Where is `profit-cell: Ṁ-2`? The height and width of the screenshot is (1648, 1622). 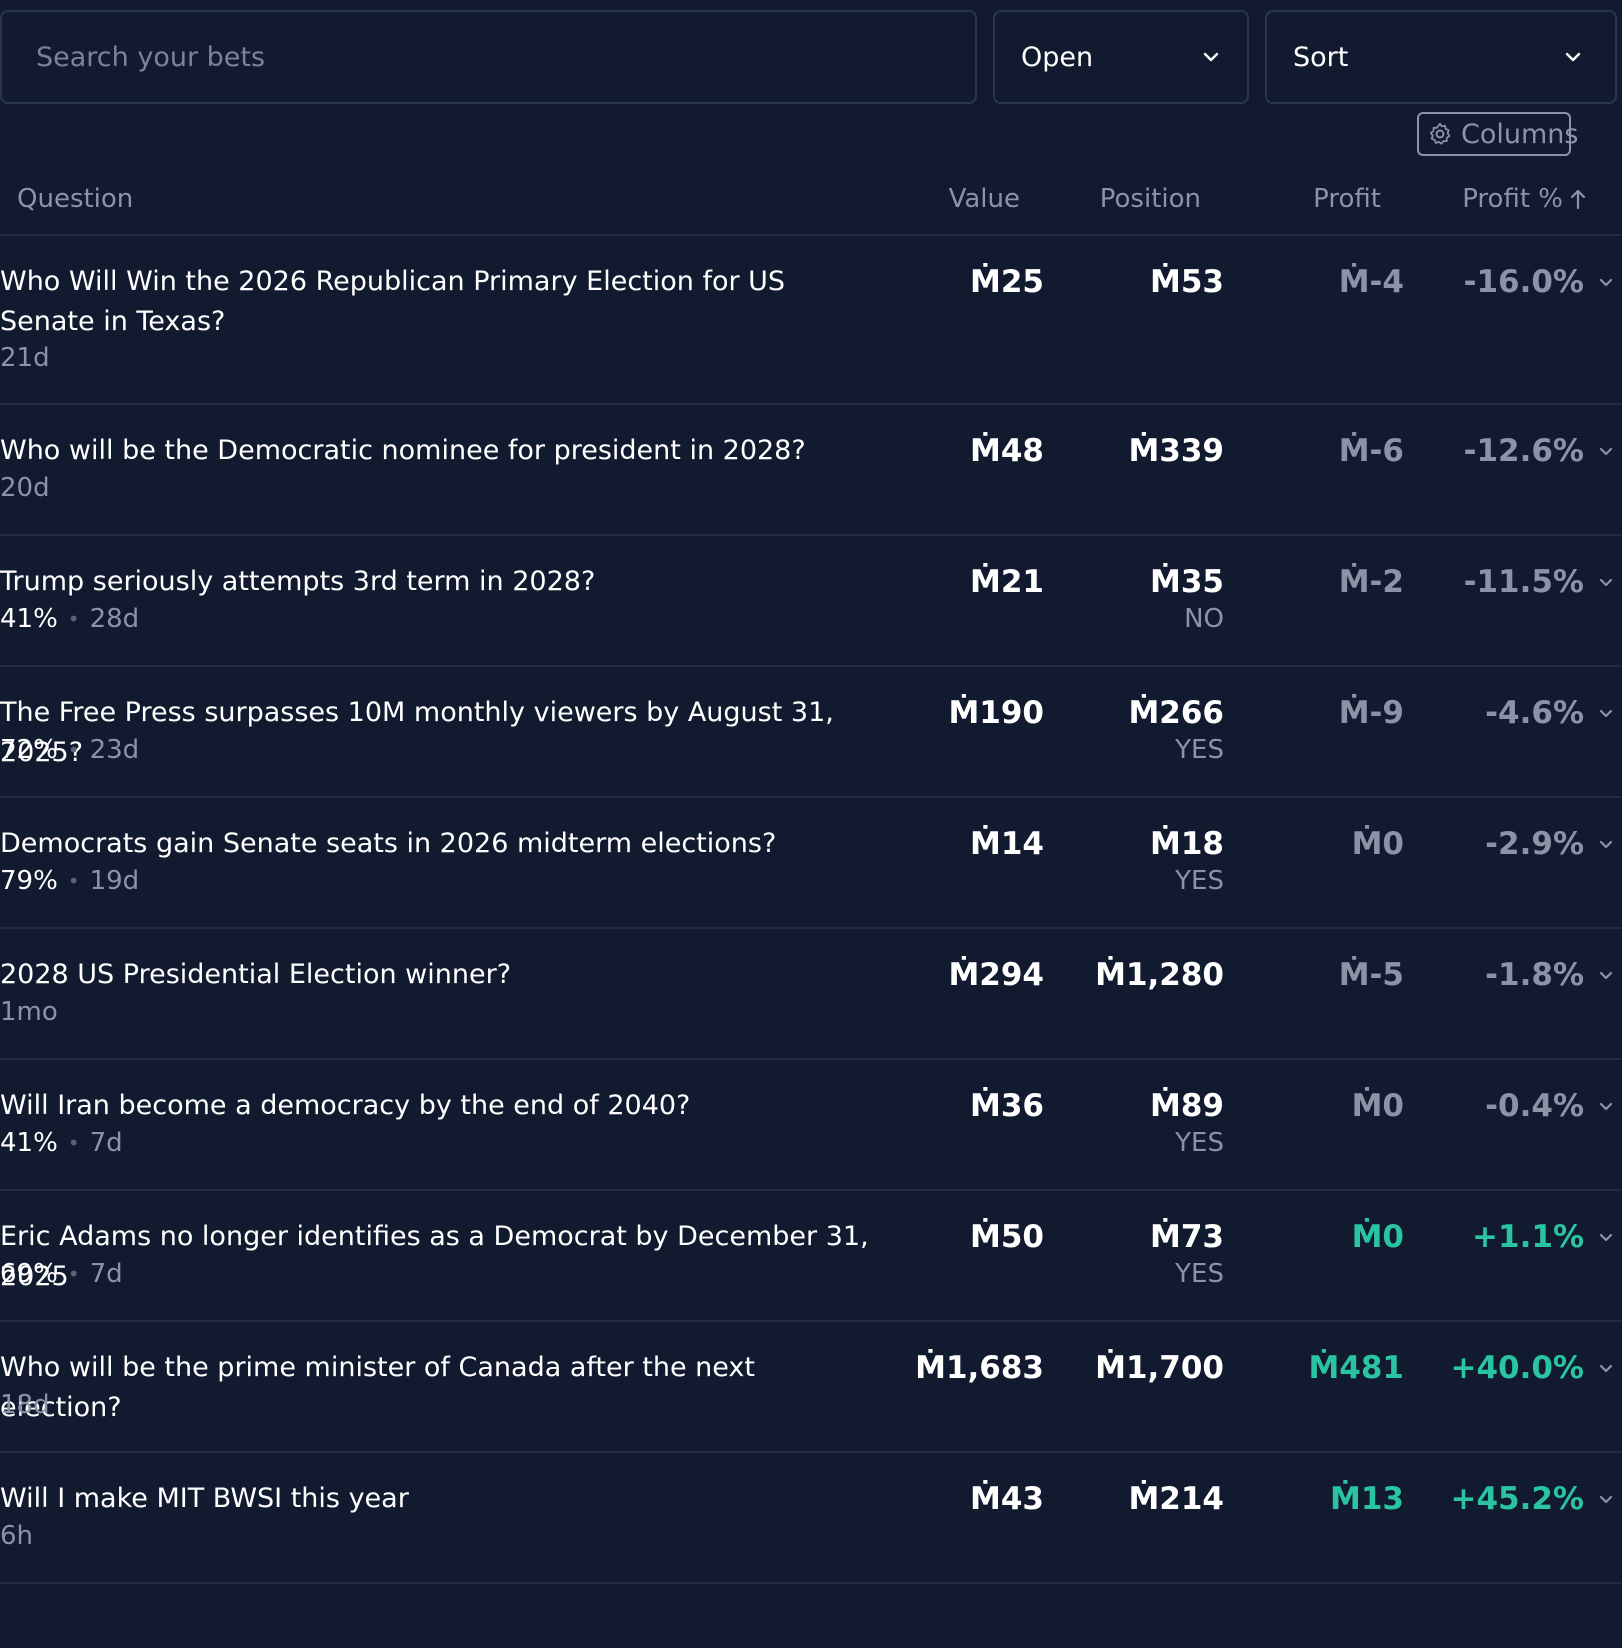
profit-cell: Ṁ-2 is located at coordinates (1371, 582).